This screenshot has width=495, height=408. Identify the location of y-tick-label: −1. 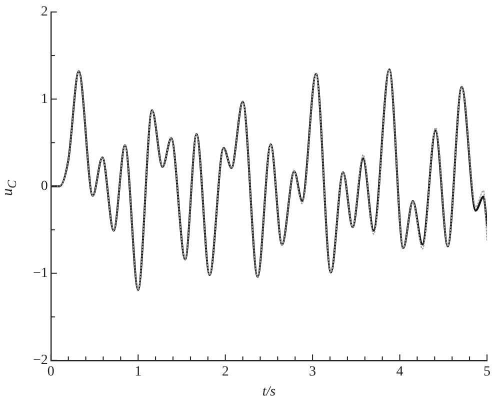
(40, 273).